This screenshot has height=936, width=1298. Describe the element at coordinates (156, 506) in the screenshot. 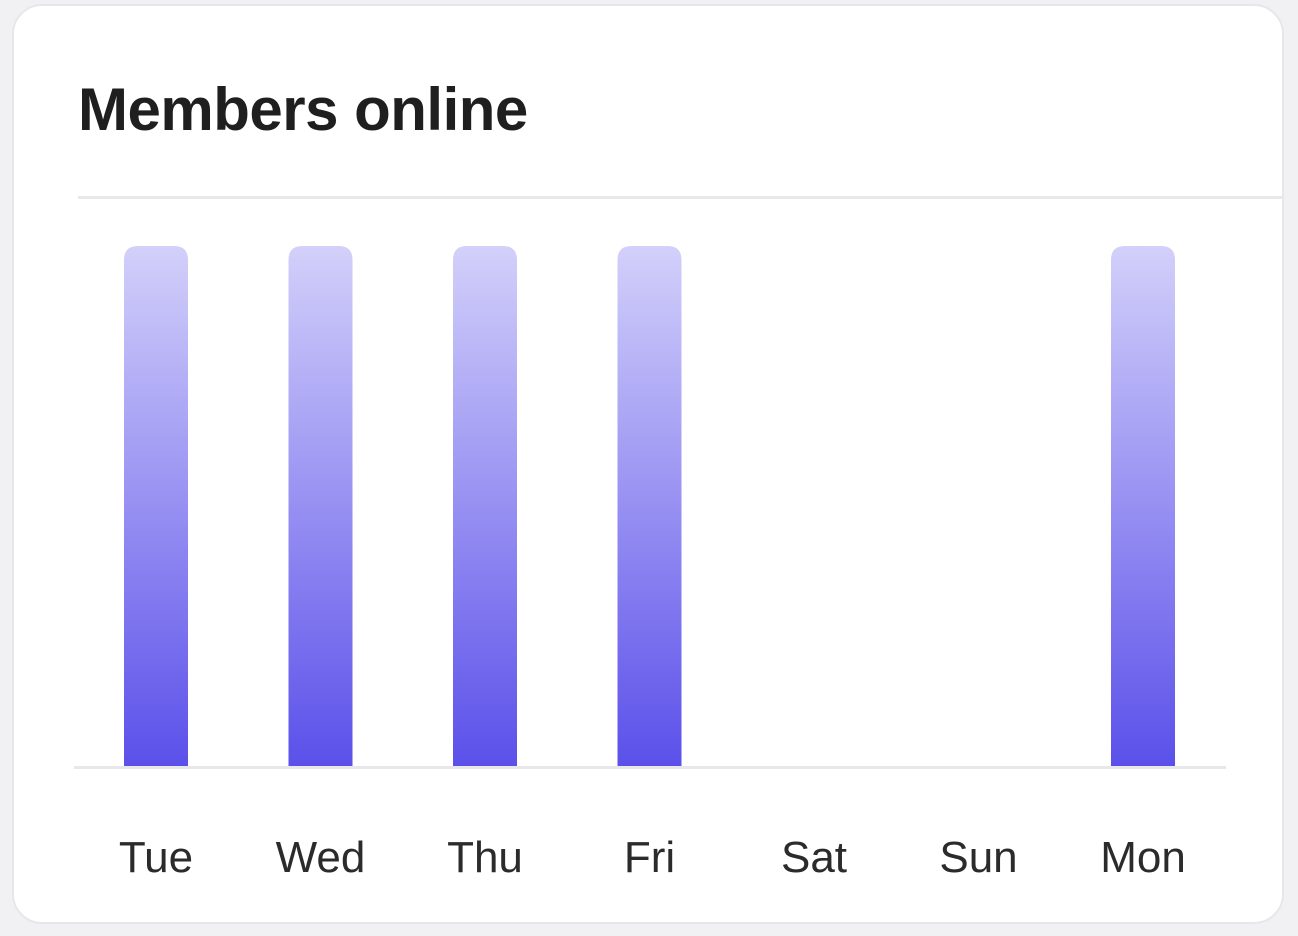

I see `bar-tue` at that location.